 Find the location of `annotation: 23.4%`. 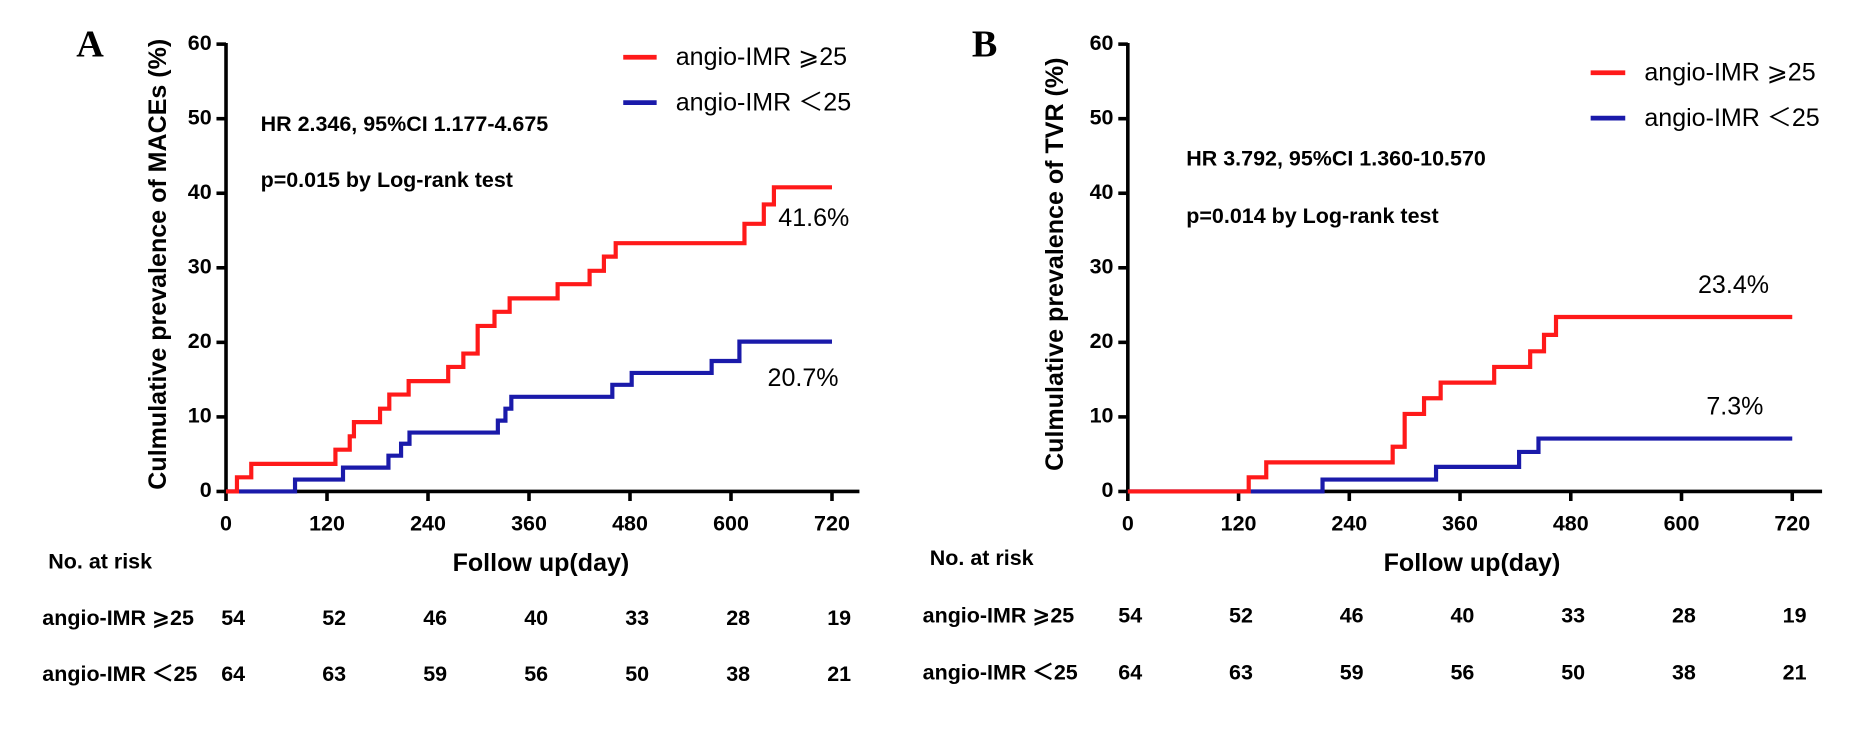

annotation: 23.4% is located at coordinates (1733, 285).